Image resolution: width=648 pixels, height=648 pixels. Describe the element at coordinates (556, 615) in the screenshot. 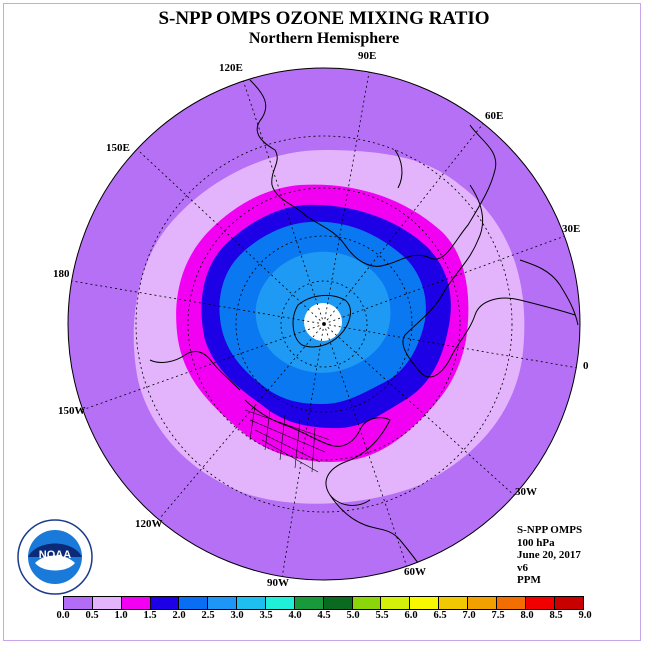

I see `colorbar-tick-label: 8.5` at that location.